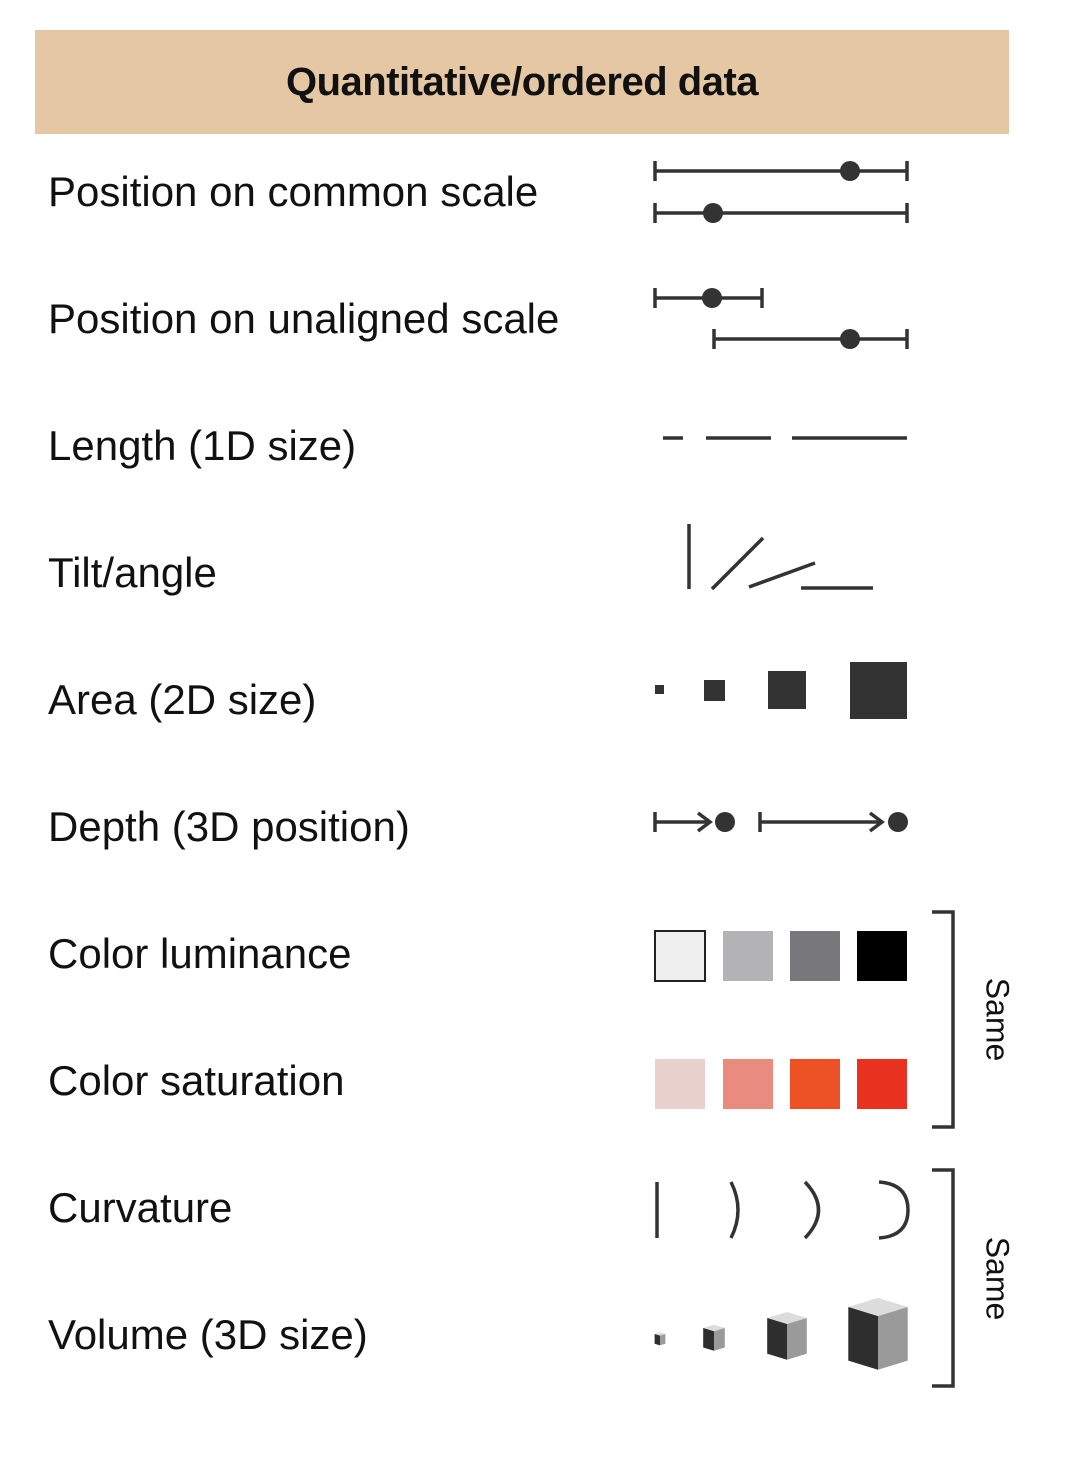 Image resolution: width=1079 pixels, height=1460 pixels. Describe the element at coordinates (943, 1278) in the screenshot. I see `bracket-curvature-volume` at that location.